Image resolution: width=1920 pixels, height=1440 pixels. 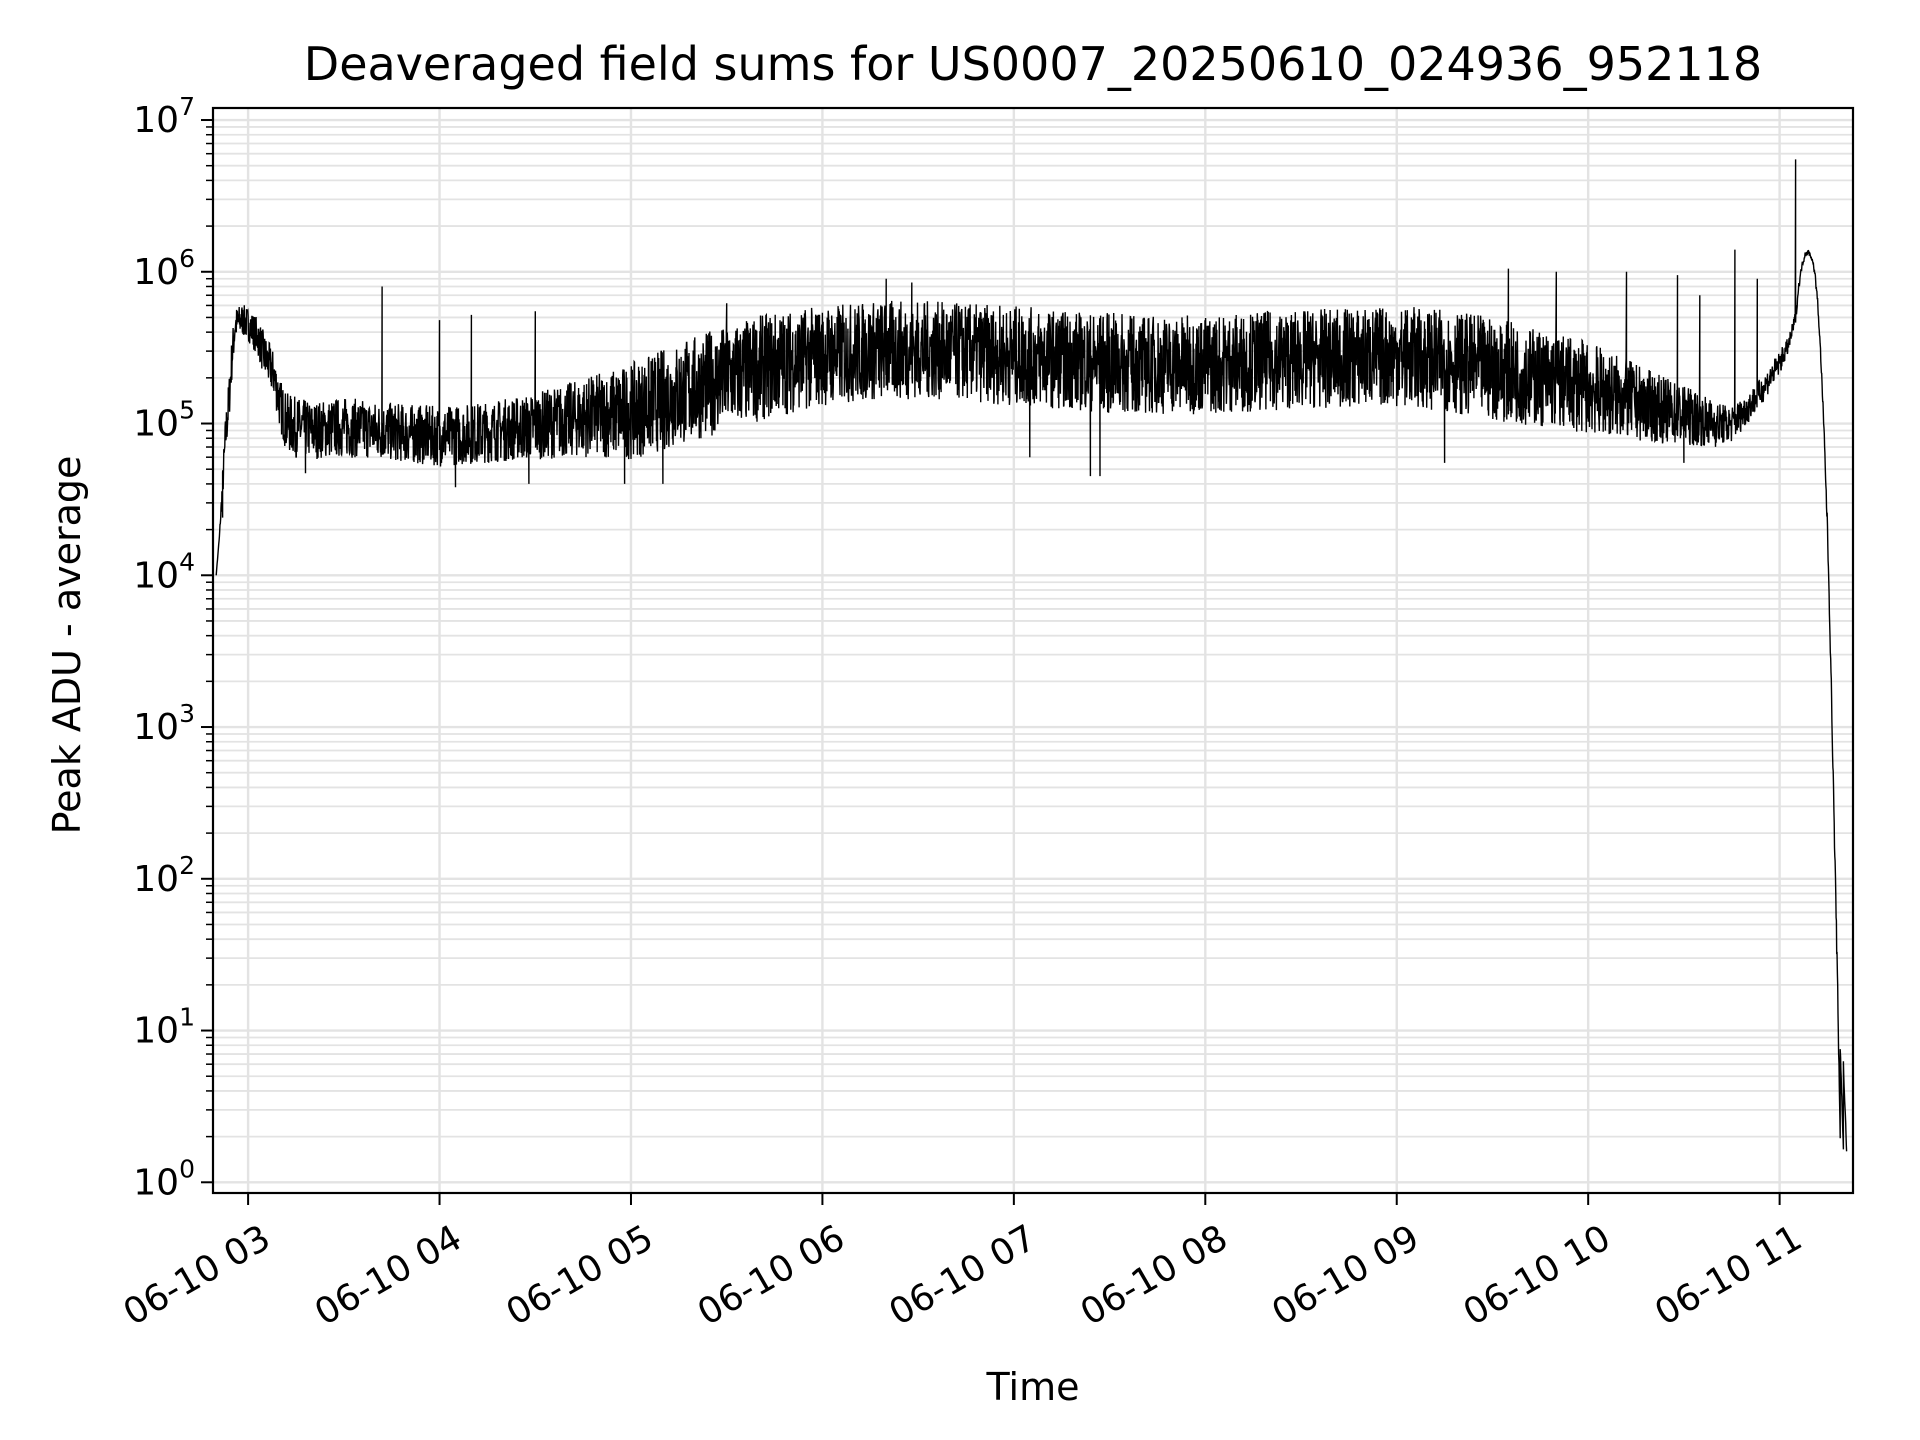 What do you see at coordinates (164, 420) in the screenshot?
I see `y-tick-label: 10⁵` at bounding box center [164, 420].